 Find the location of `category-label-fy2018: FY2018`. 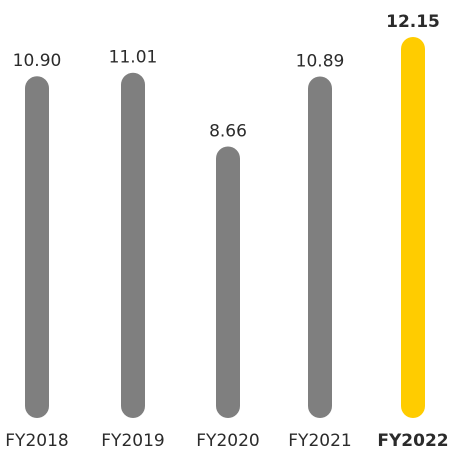

category-label-fy2018: FY2018 is located at coordinates (36, 441).